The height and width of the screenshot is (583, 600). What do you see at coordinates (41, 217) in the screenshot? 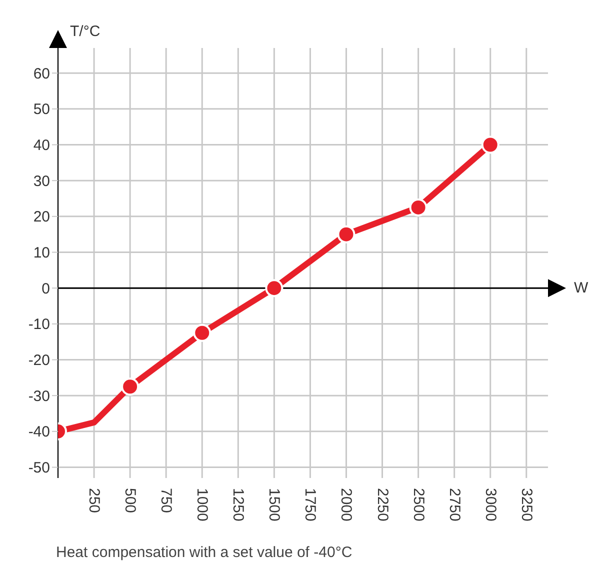
I see `y-tick-label: 20` at bounding box center [41, 217].